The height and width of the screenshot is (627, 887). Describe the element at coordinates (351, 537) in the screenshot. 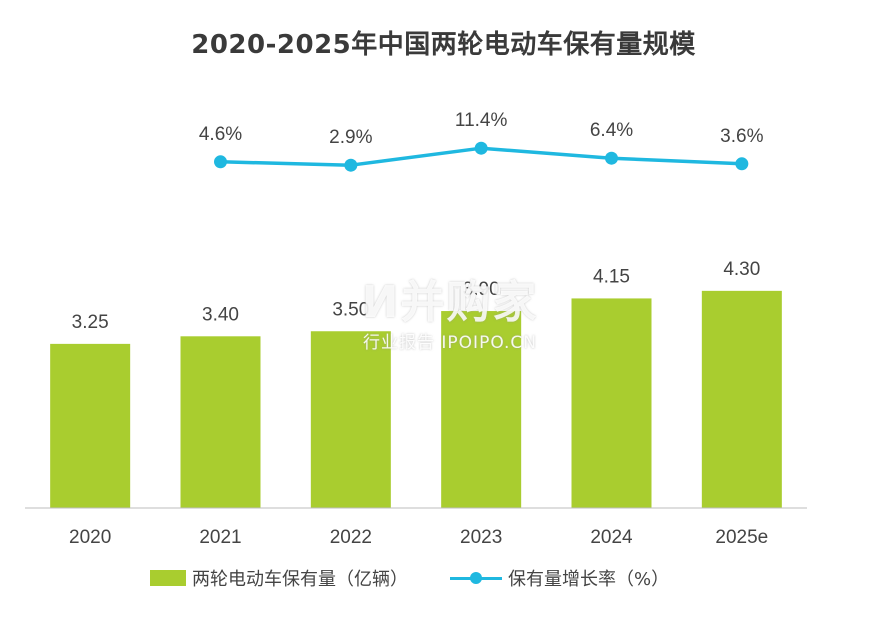

I see `x-tick-label: 2022` at that location.